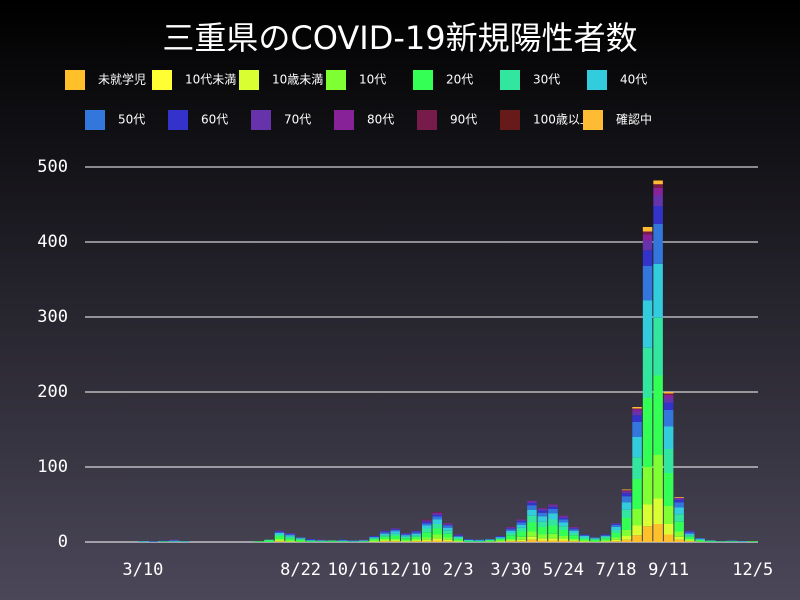  What do you see at coordinates (52, 467) in the screenshot?
I see `y-tick-label: 100` at bounding box center [52, 467].